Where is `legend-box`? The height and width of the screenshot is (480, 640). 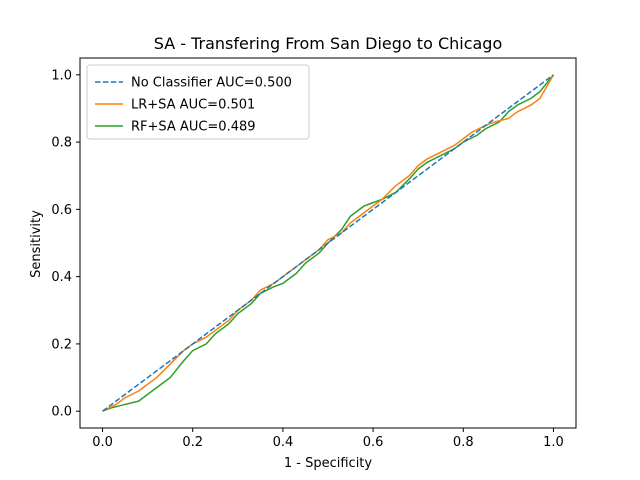 legend-box is located at coordinates (198, 102).